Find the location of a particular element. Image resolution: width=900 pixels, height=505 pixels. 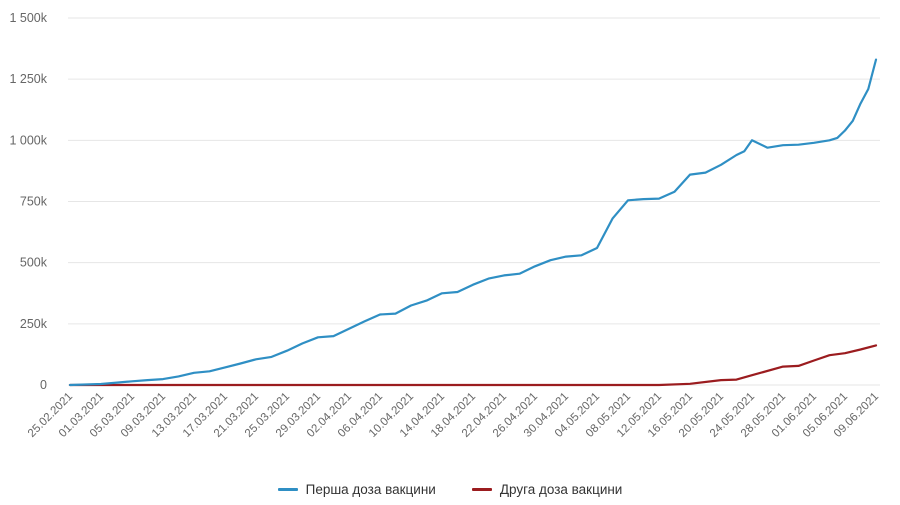

y-tick-label: 750k is located at coordinates (34, 202).